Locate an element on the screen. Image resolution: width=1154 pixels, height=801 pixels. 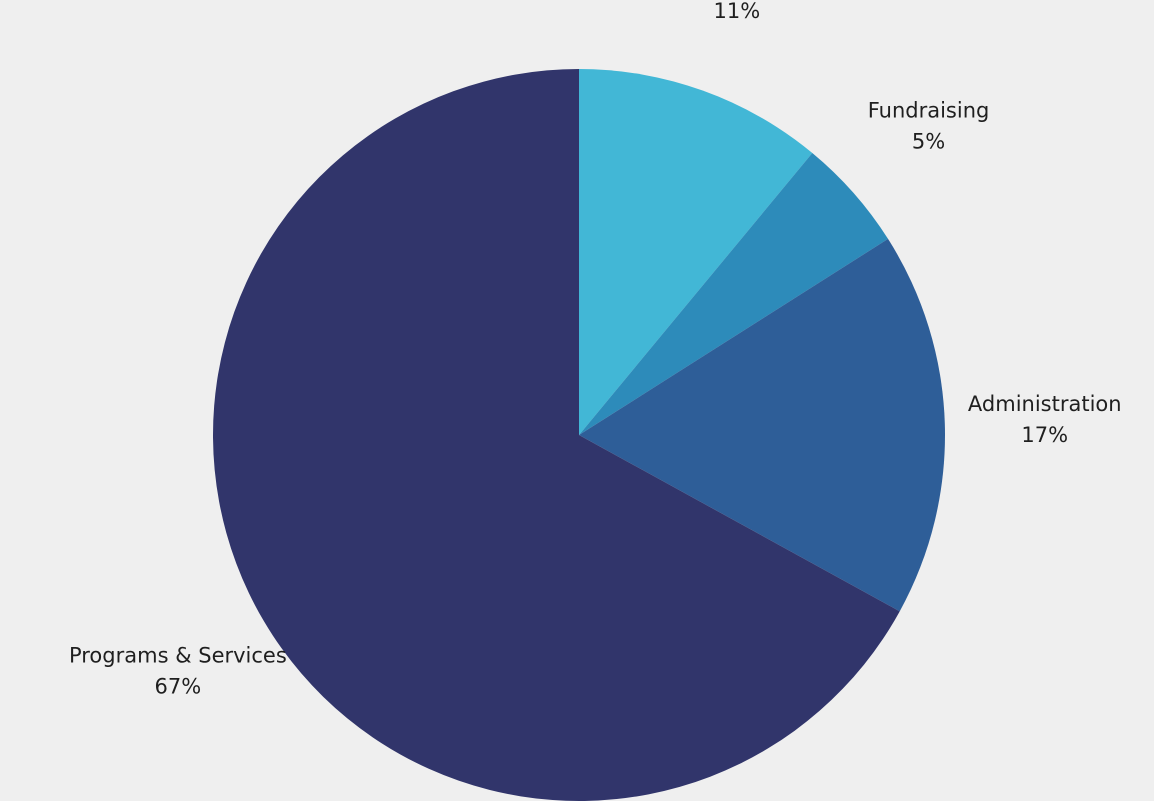
slice-value-facilities: 11% is located at coordinates (737, 11).